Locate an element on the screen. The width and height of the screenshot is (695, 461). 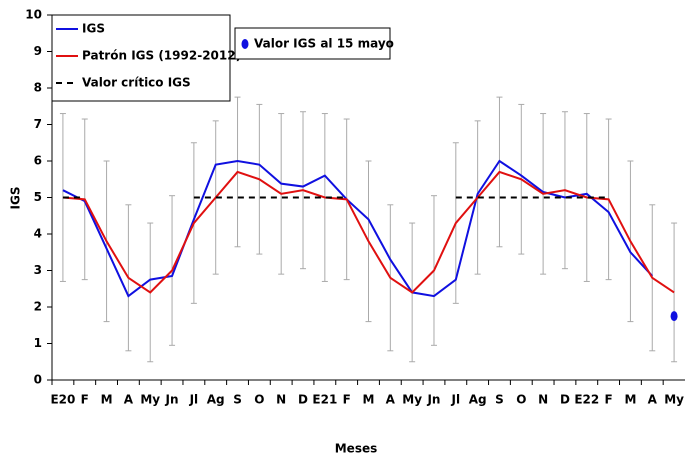
x-tick-label: E22 is located at coordinates (586, 400).